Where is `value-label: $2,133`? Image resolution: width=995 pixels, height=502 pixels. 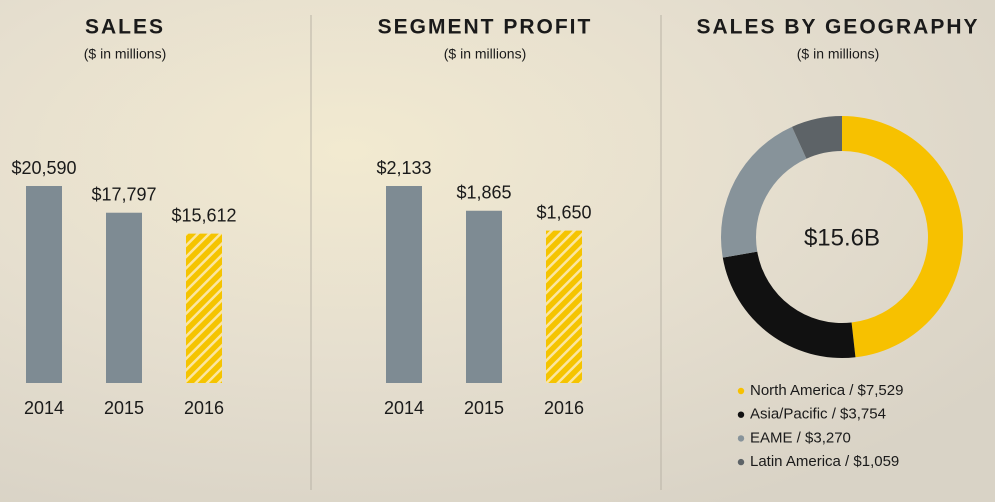
value-label: $2,133 is located at coordinates (403, 168).